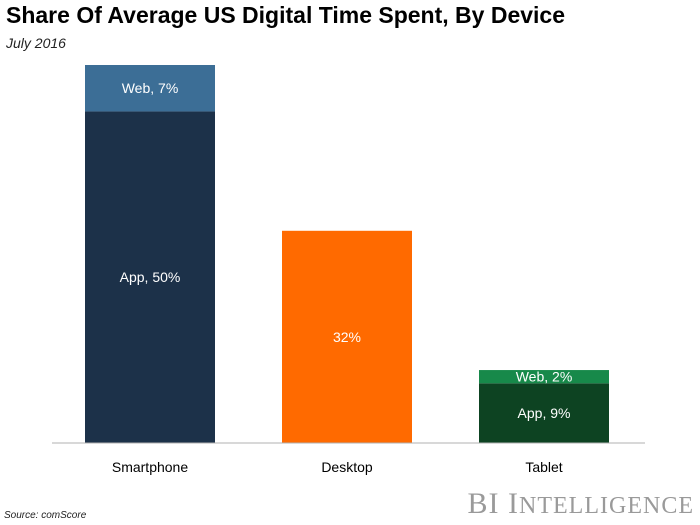 This screenshot has height=525, width=700. I want to click on bar-tablet-web, so click(544, 377).